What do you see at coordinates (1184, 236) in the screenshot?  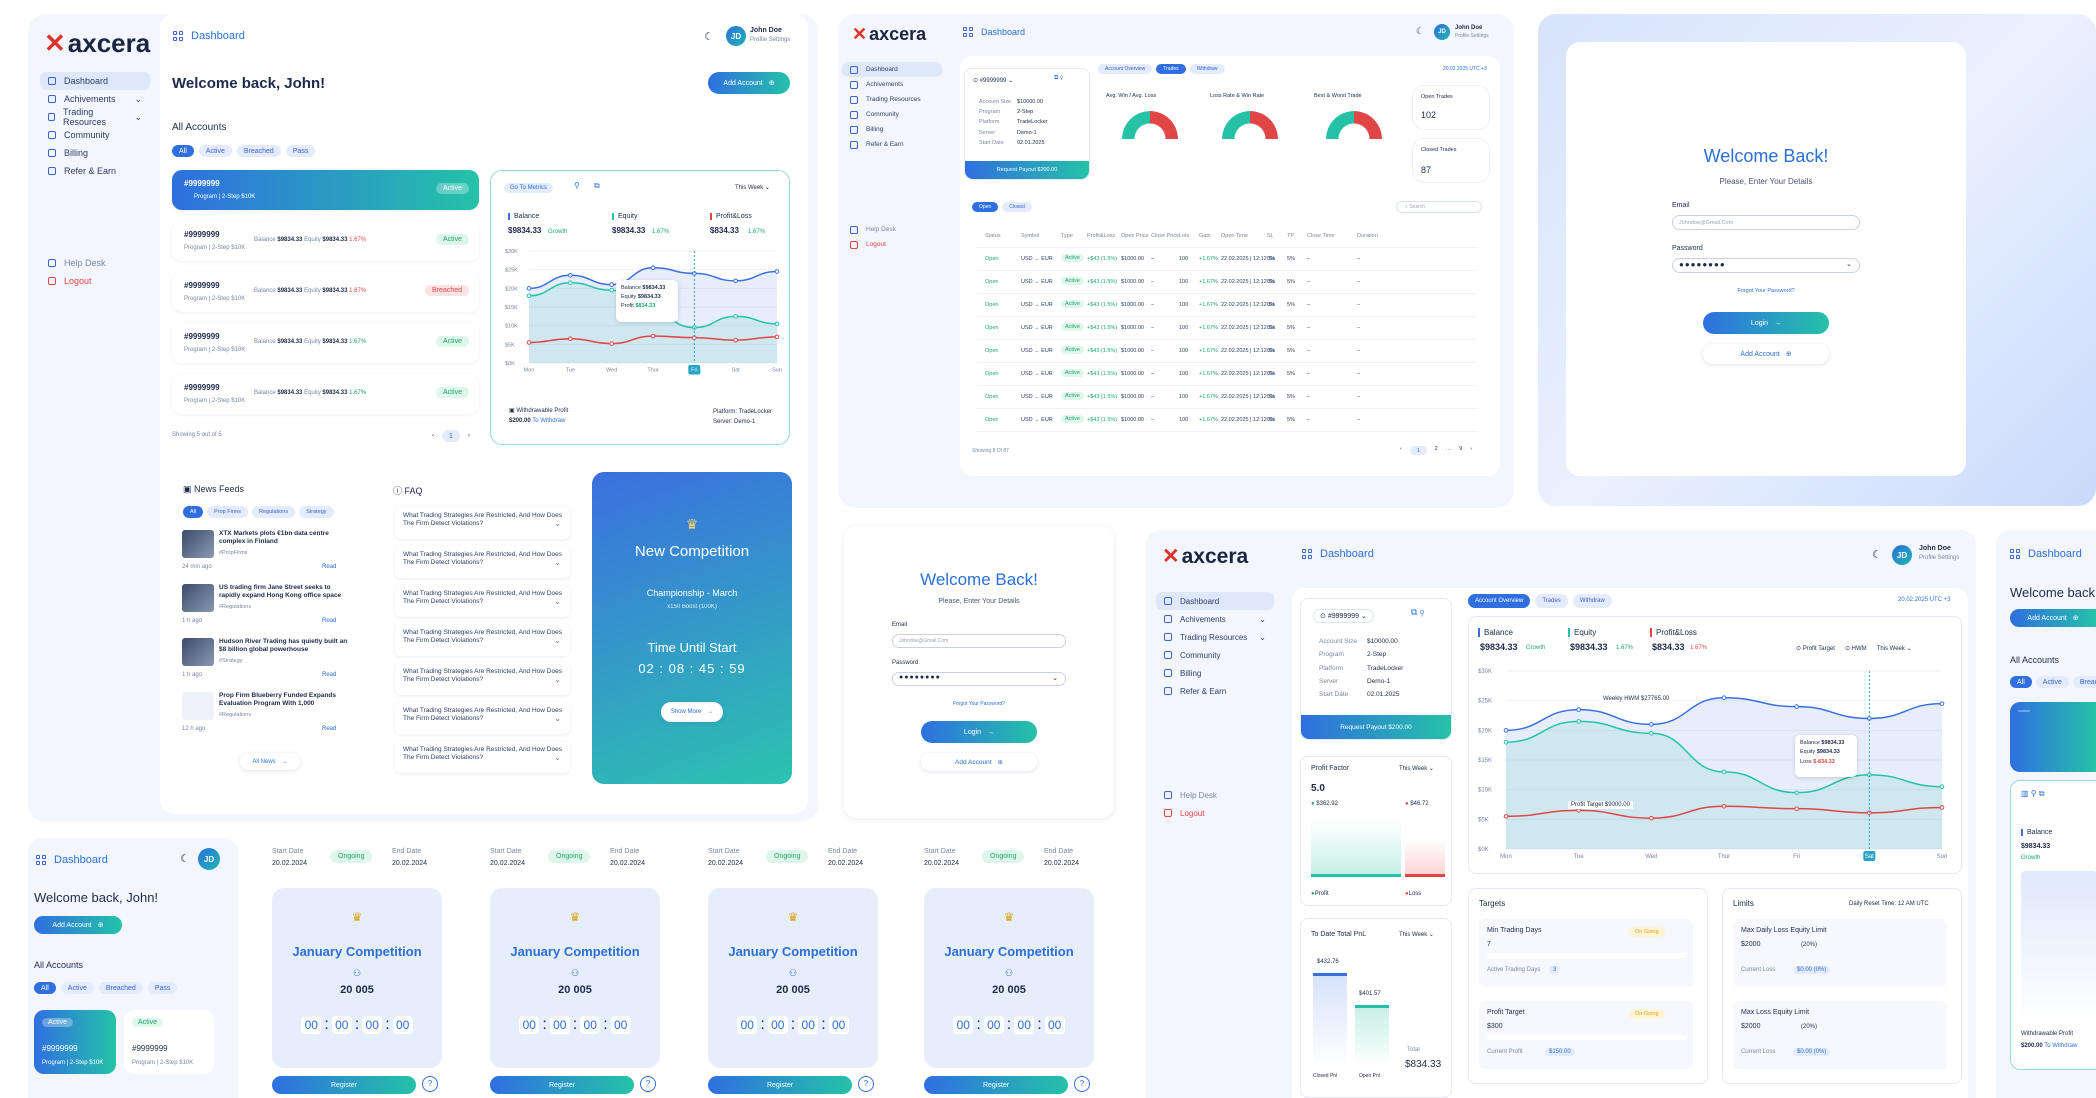 I see `column-header: Lots` at bounding box center [1184, 236].